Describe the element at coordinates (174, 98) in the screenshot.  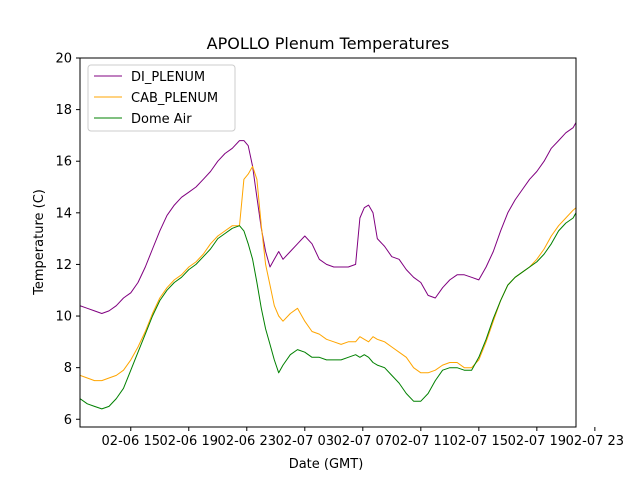
I see `legend-label: CAB_PLENUM` at that location.